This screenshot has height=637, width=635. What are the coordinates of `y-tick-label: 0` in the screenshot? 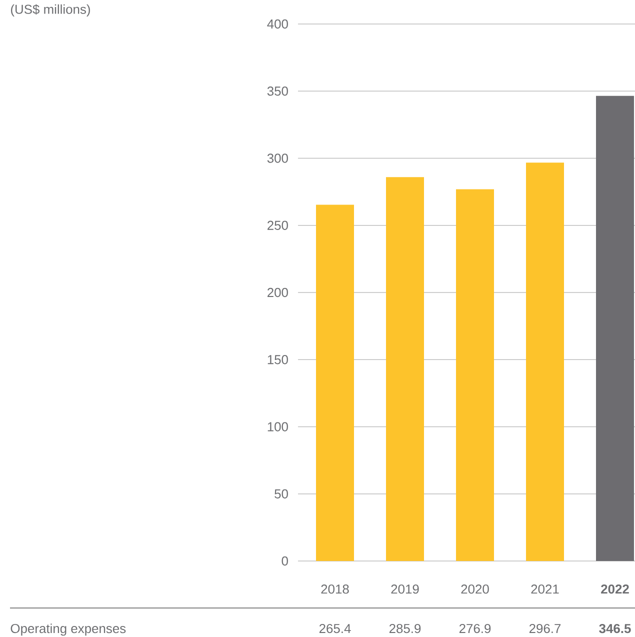 It's located at (285, 561).